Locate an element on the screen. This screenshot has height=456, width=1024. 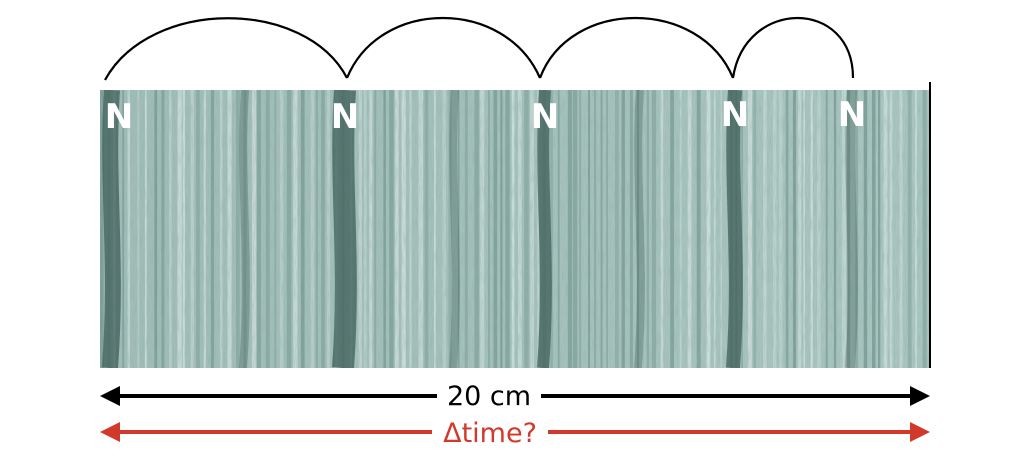
growth-arcs is located at coordinates (479, 48).